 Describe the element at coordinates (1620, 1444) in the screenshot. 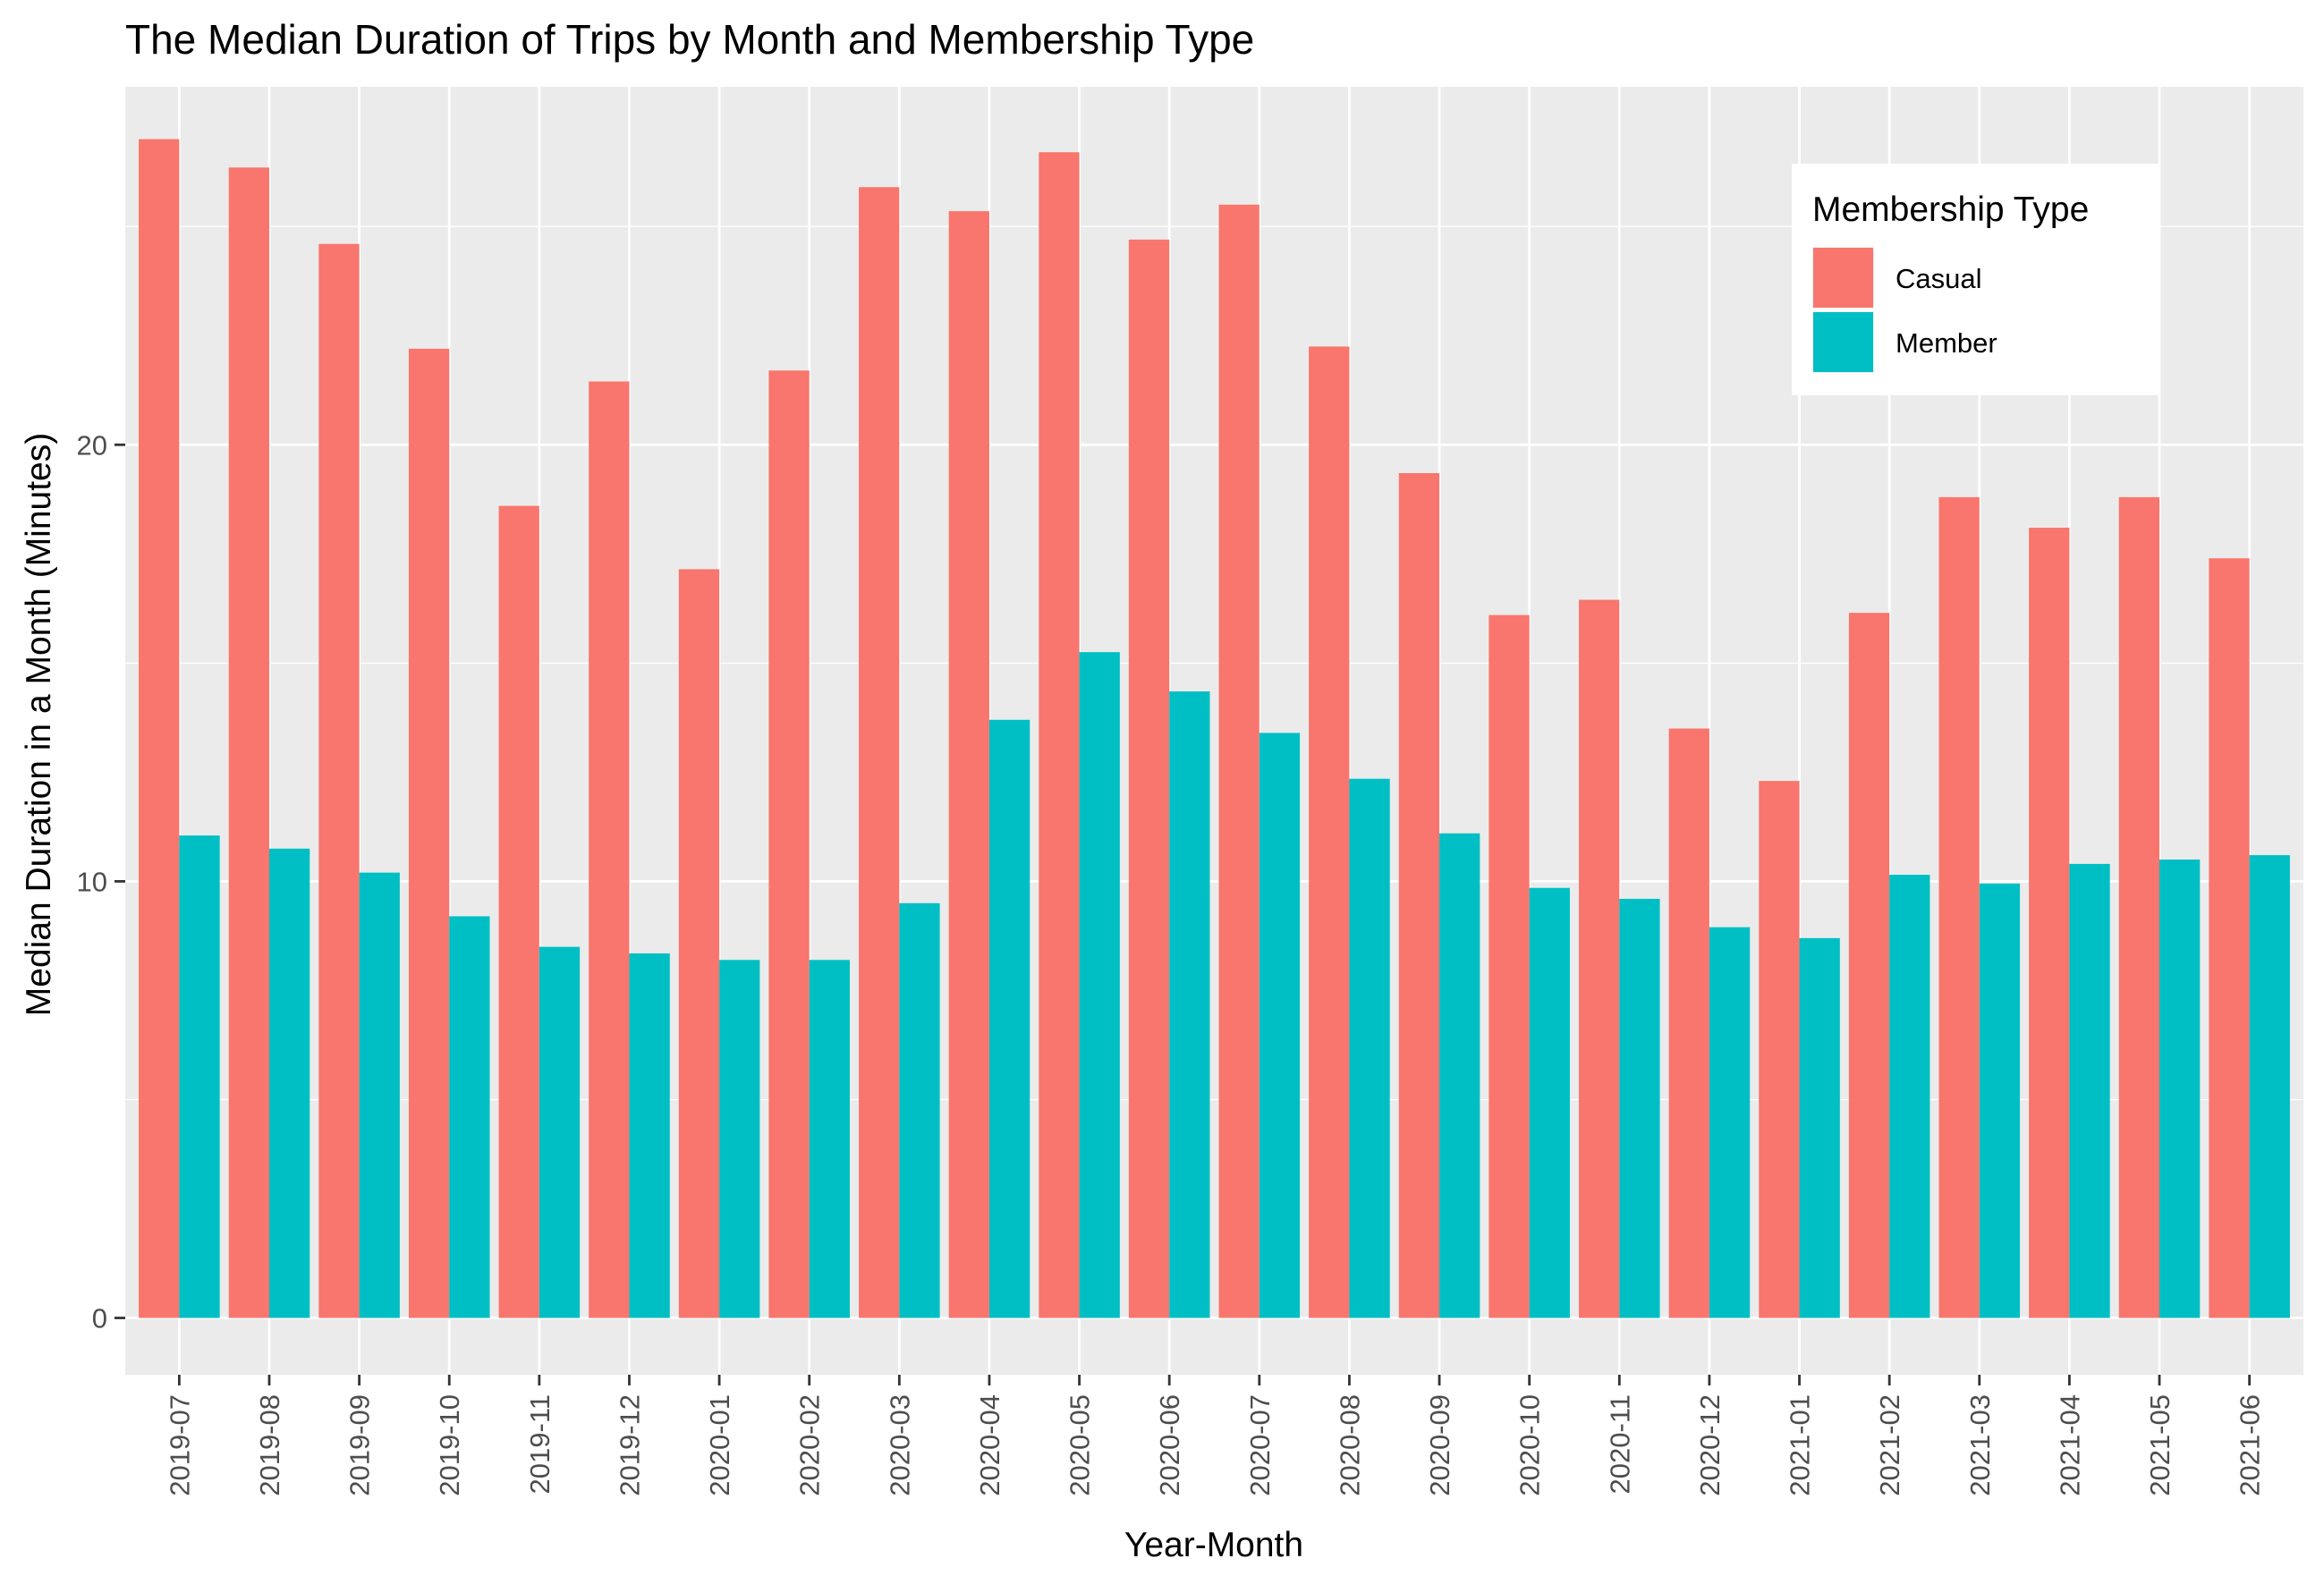

I see `x-tick-label: 2020-11` at that location.